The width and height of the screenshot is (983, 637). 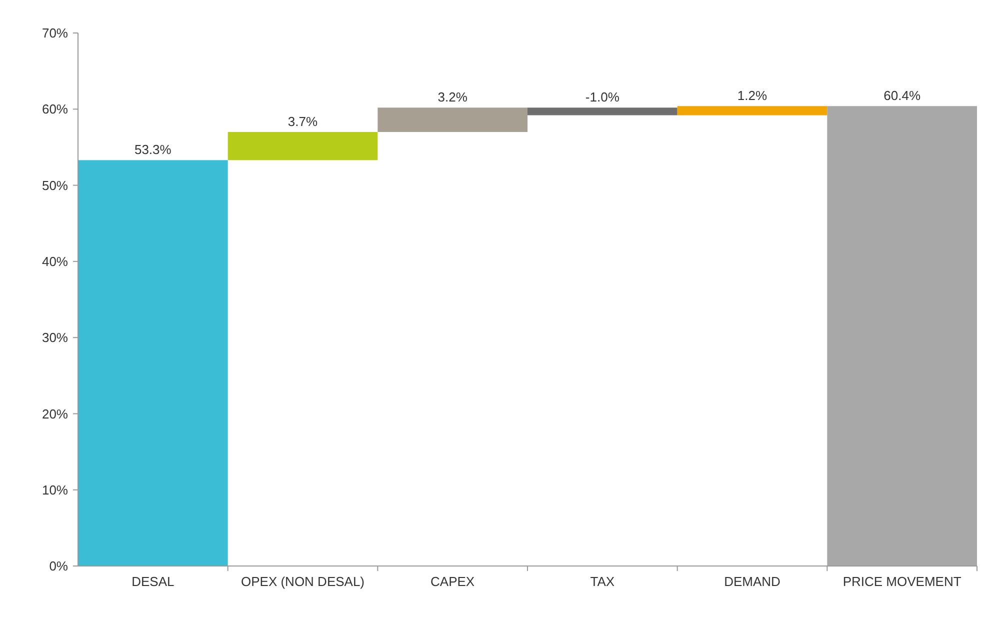 What do you see at coordinates (902, 96) in the screenshot?
I see `data-label: 60.4%` at bounding box center [902, 96].